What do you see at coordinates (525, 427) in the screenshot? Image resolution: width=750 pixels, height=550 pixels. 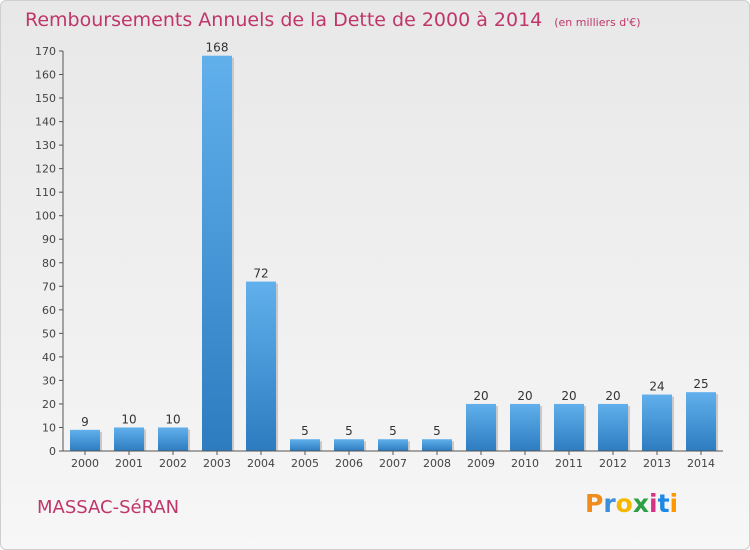 I see `bar-2010` at bounding box center [525, 427].